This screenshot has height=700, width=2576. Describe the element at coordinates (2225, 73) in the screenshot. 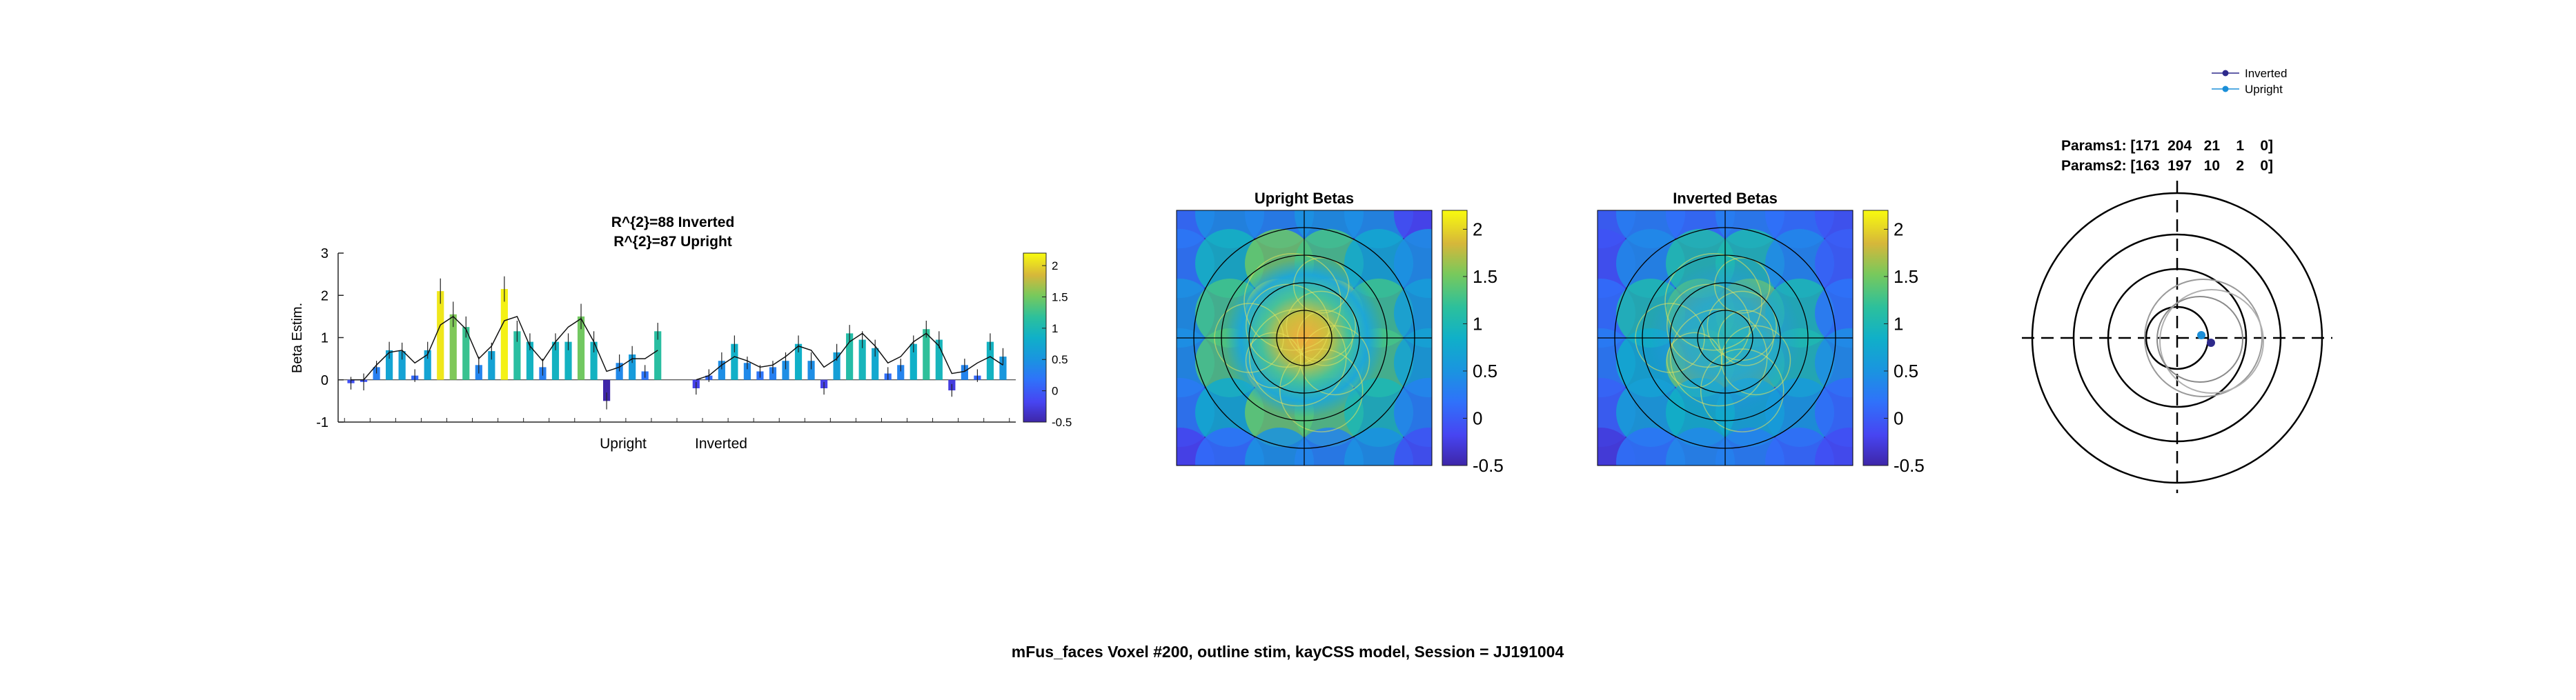

I see `legend-marker-inverted` at that location.